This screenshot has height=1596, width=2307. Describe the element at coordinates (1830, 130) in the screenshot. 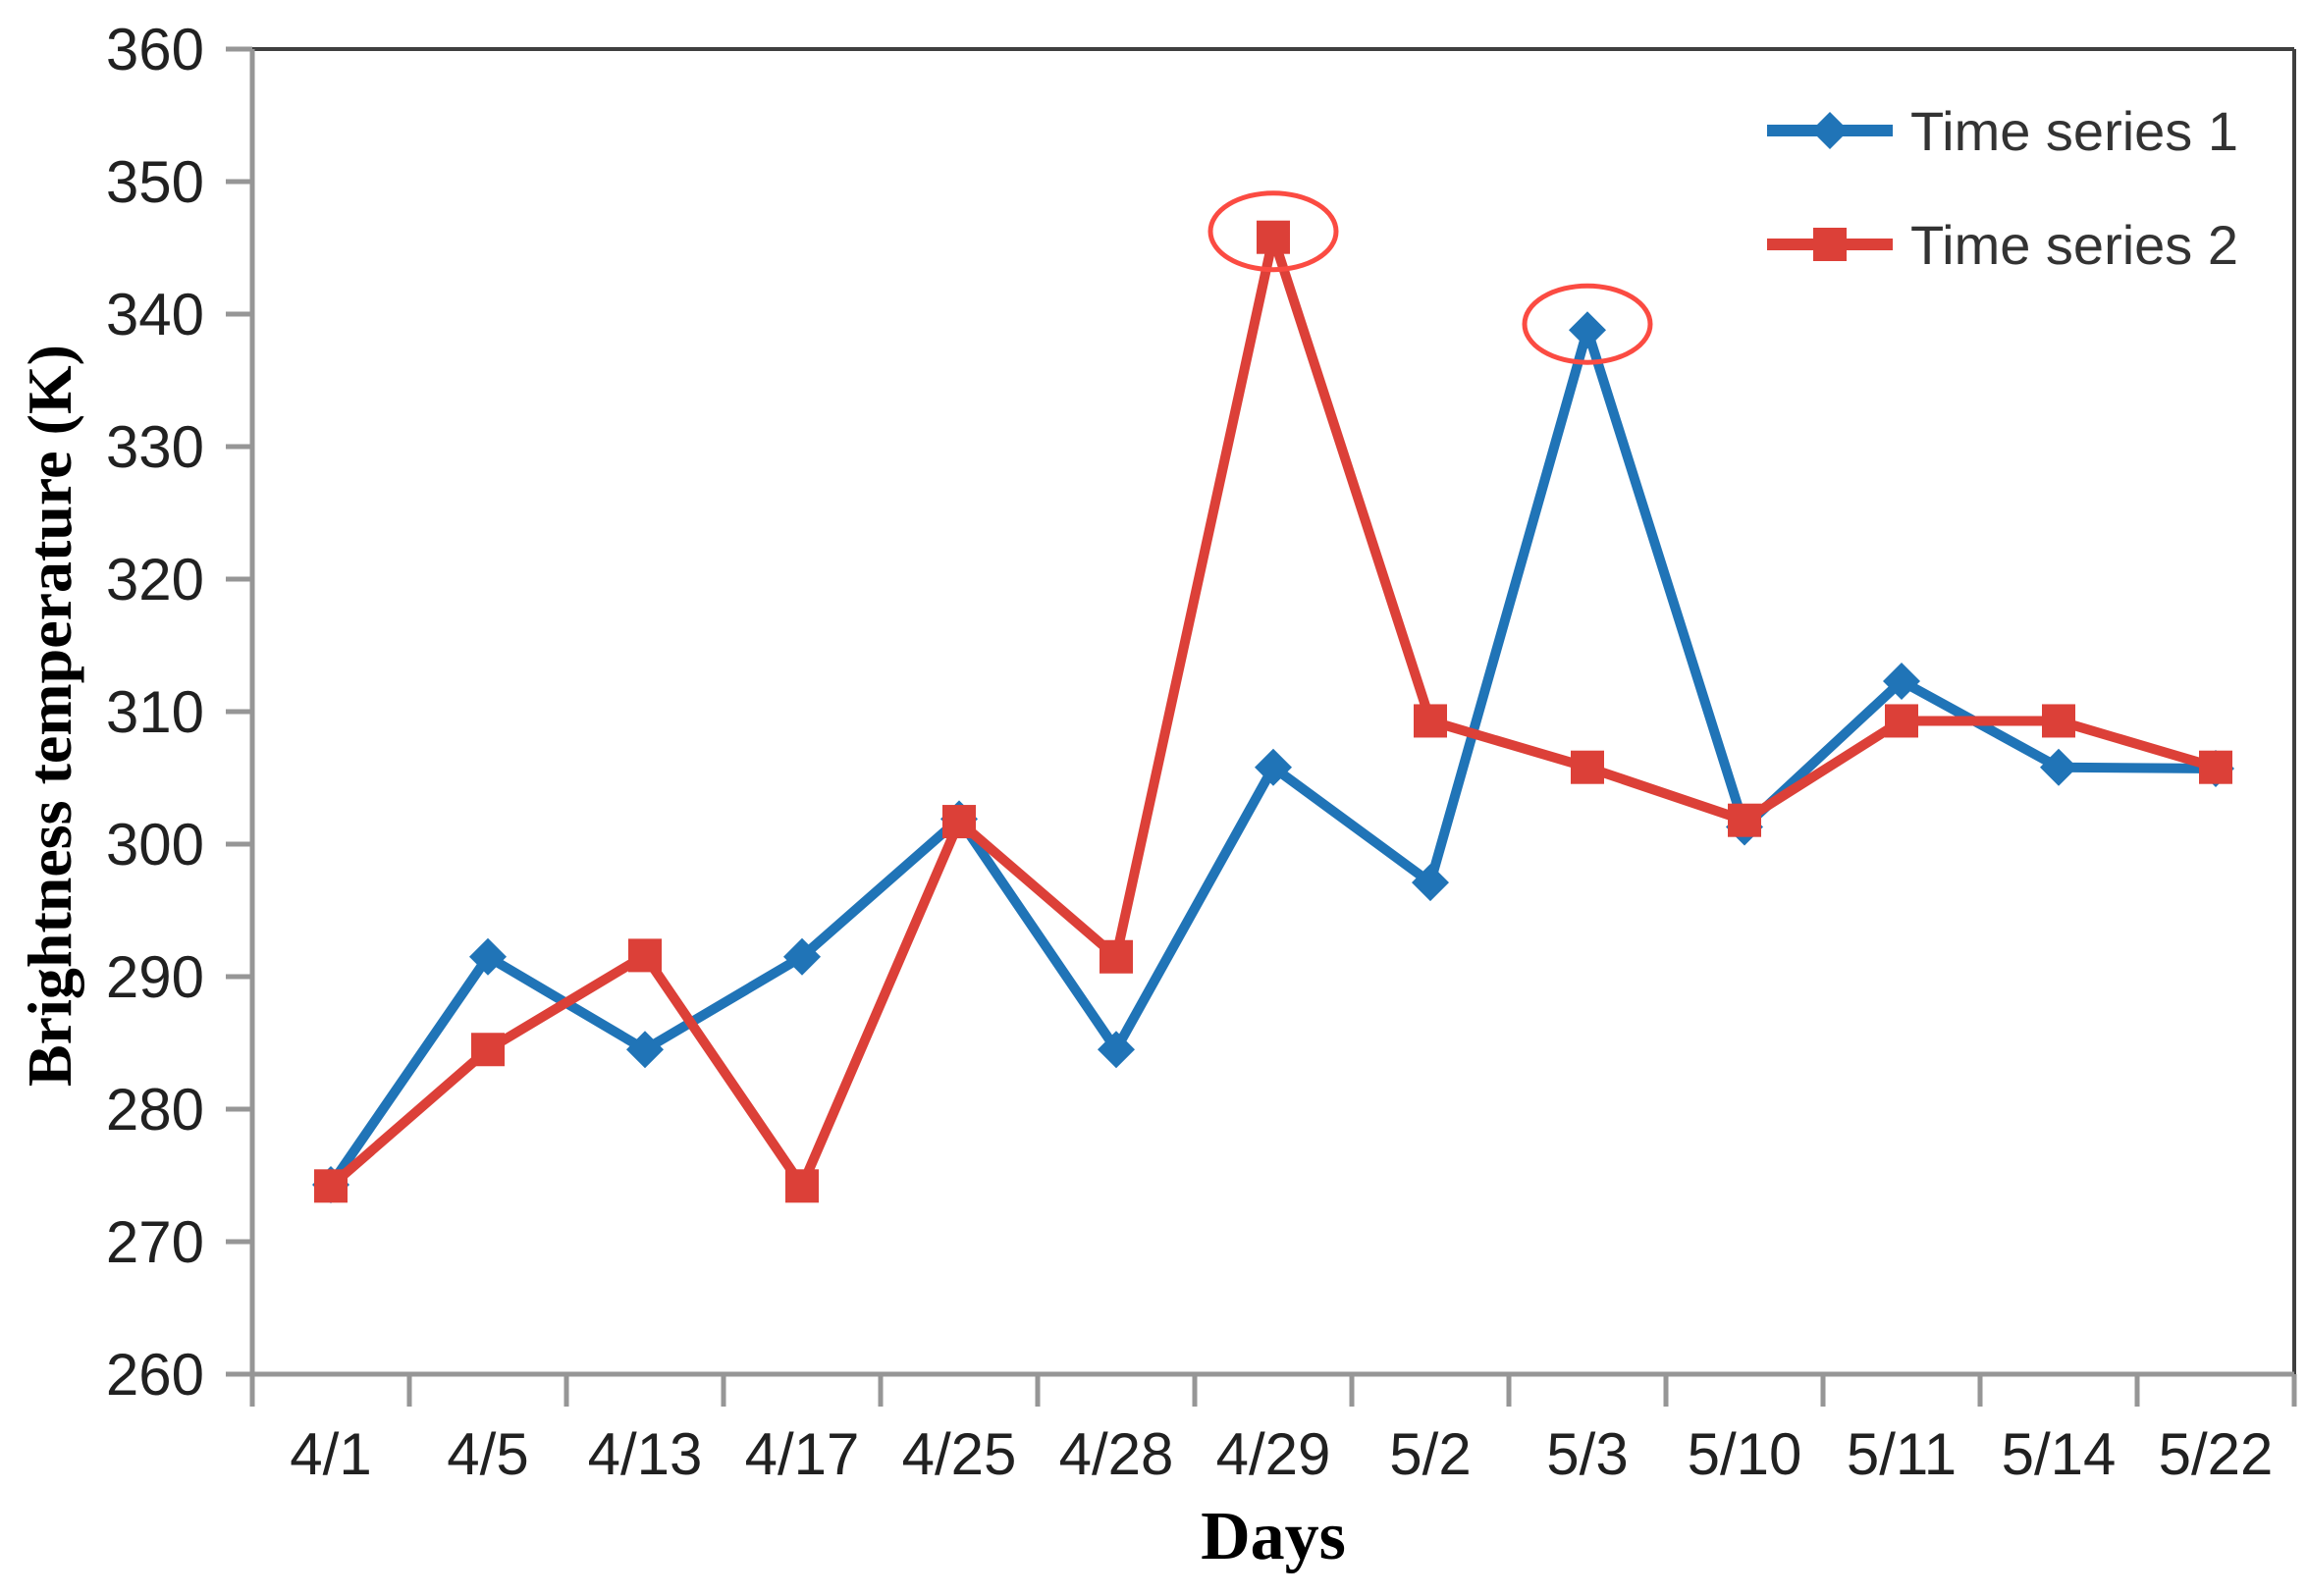

I see `legend-marker-diamond-icon` at that location.